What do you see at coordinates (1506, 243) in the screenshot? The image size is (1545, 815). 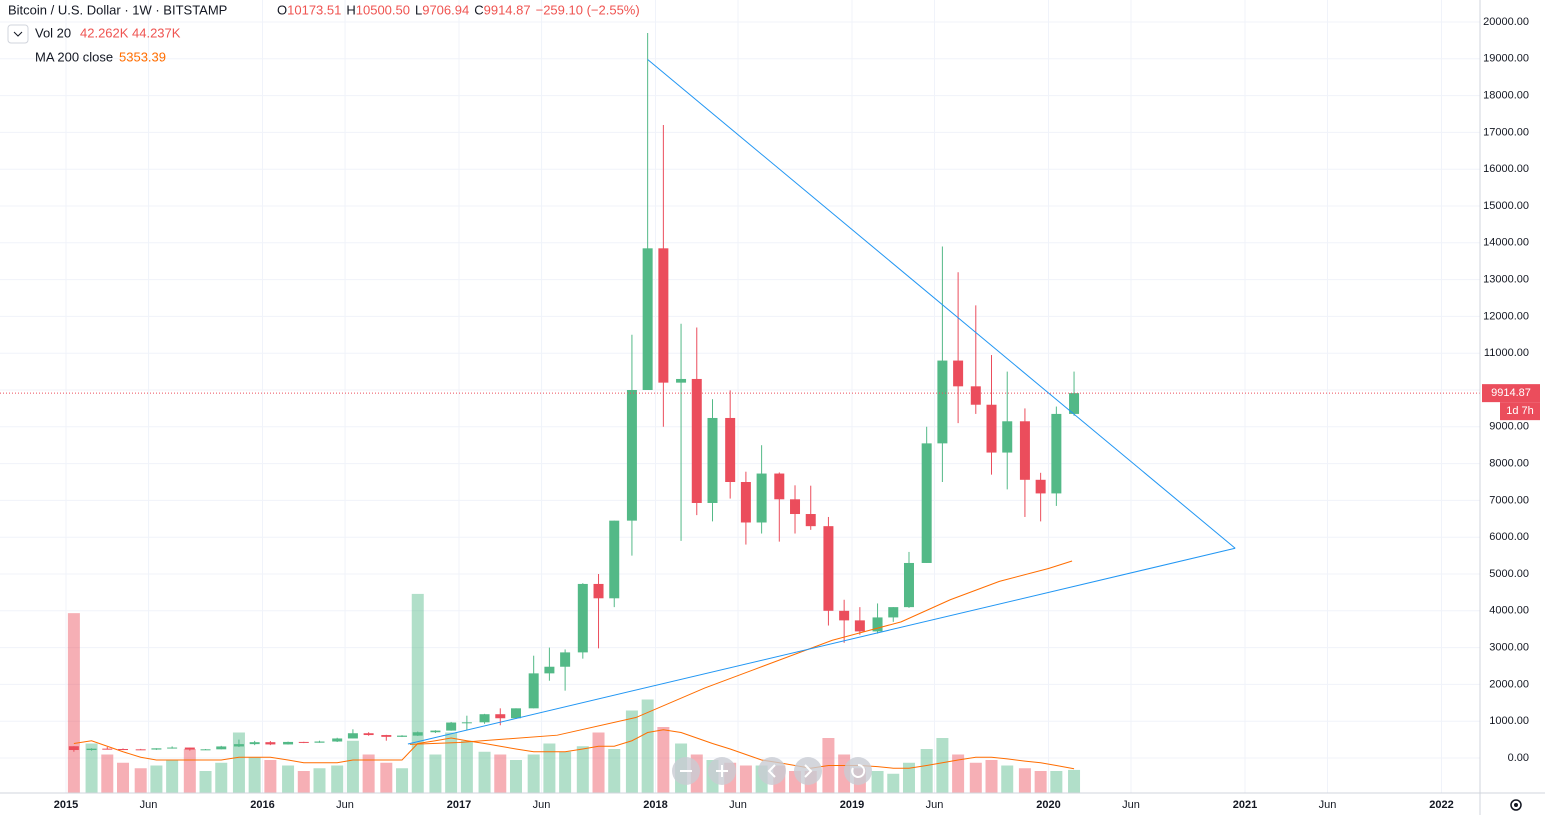 I see `y-tick-label: 14000.00` at bounding box center [1506, 243].